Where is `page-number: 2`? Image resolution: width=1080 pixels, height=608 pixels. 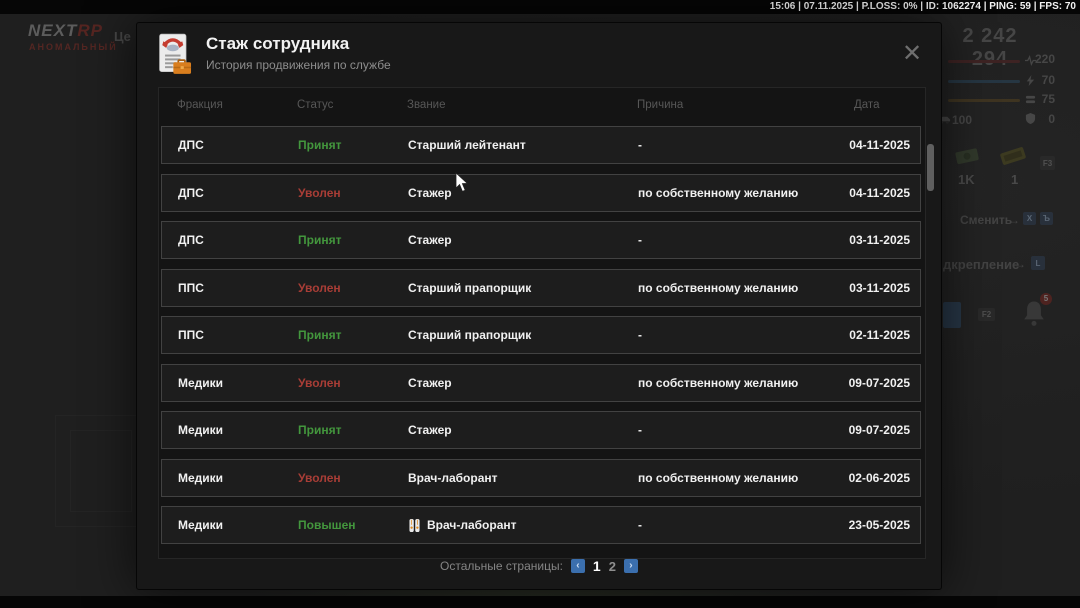
page-number: 2 is located at coordinates (612, 566).